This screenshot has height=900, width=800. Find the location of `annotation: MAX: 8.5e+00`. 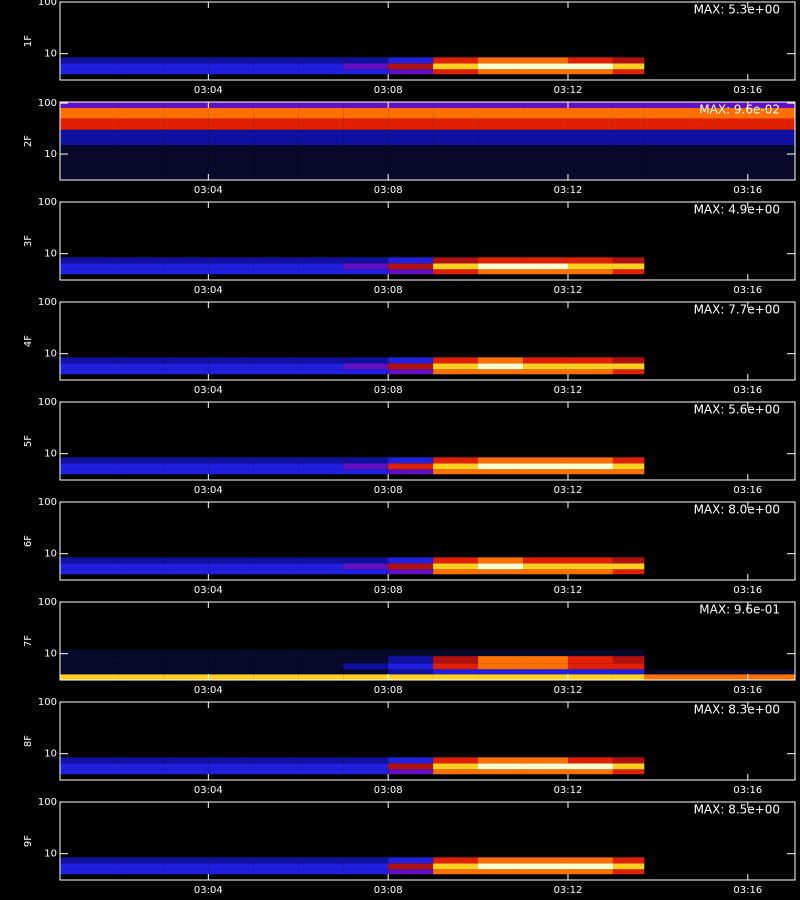

annotation: MAX: 8.5e+00 is located at coordinates (737, 810).